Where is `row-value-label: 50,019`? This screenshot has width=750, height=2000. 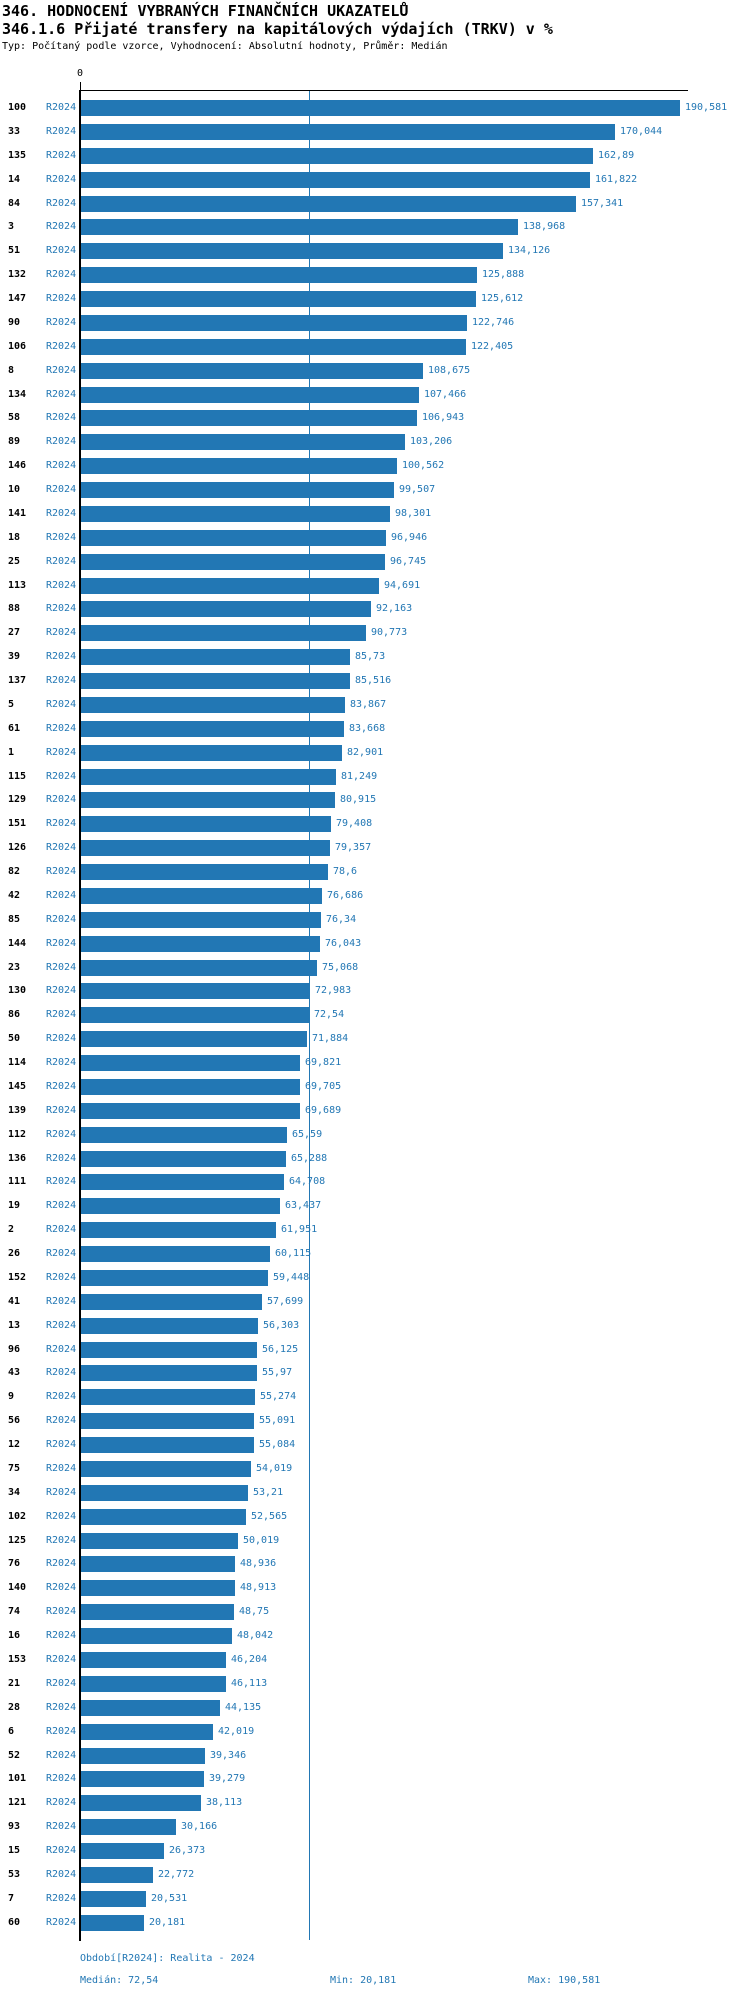
row-value-label: 50,019 is located at coordinates (261, 1540).